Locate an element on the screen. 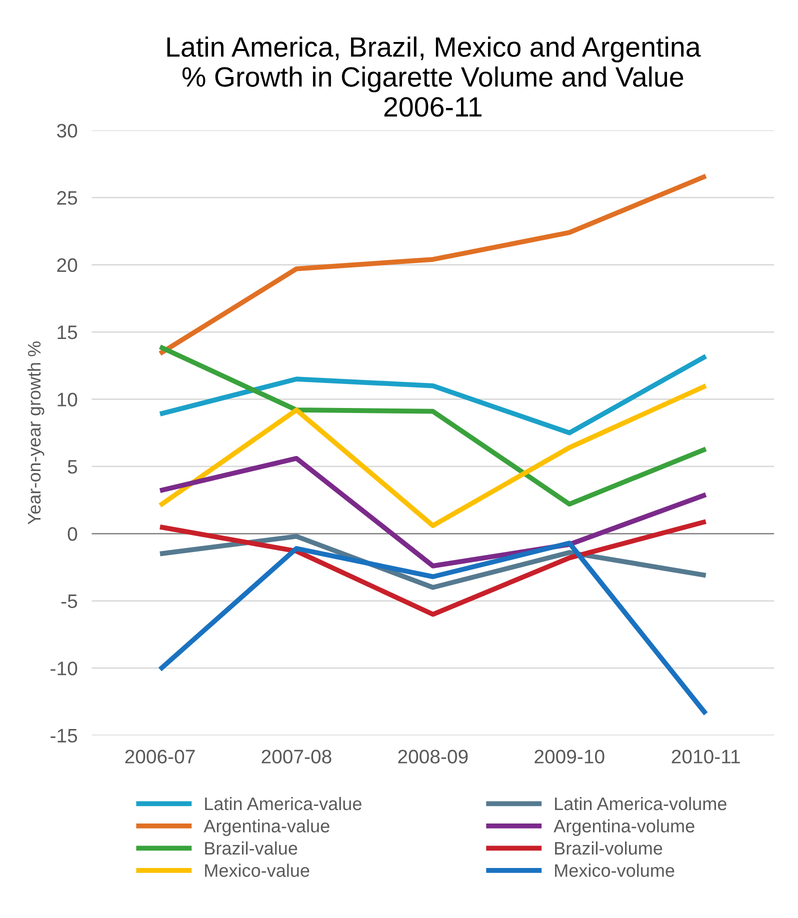 Image resolution: width=798 pixels, height=918 pixels. y-tick-label: -5 is located at coordinates (69, 601).